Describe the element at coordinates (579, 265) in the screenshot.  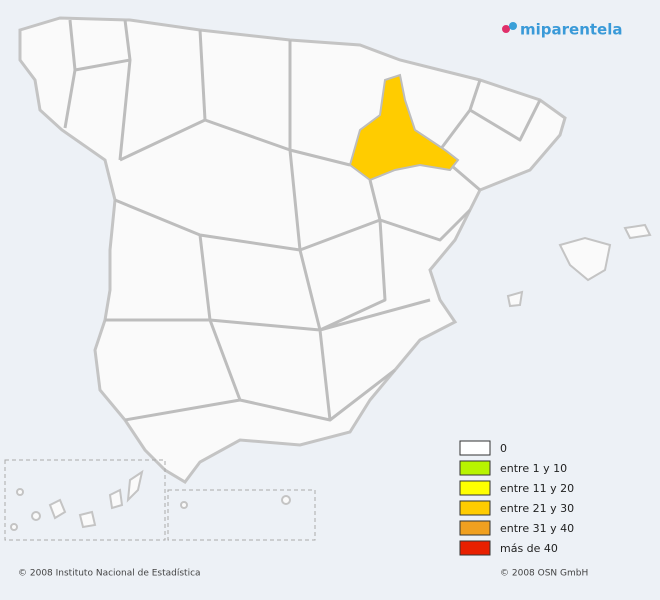
I see `balearic-islands` at that location.